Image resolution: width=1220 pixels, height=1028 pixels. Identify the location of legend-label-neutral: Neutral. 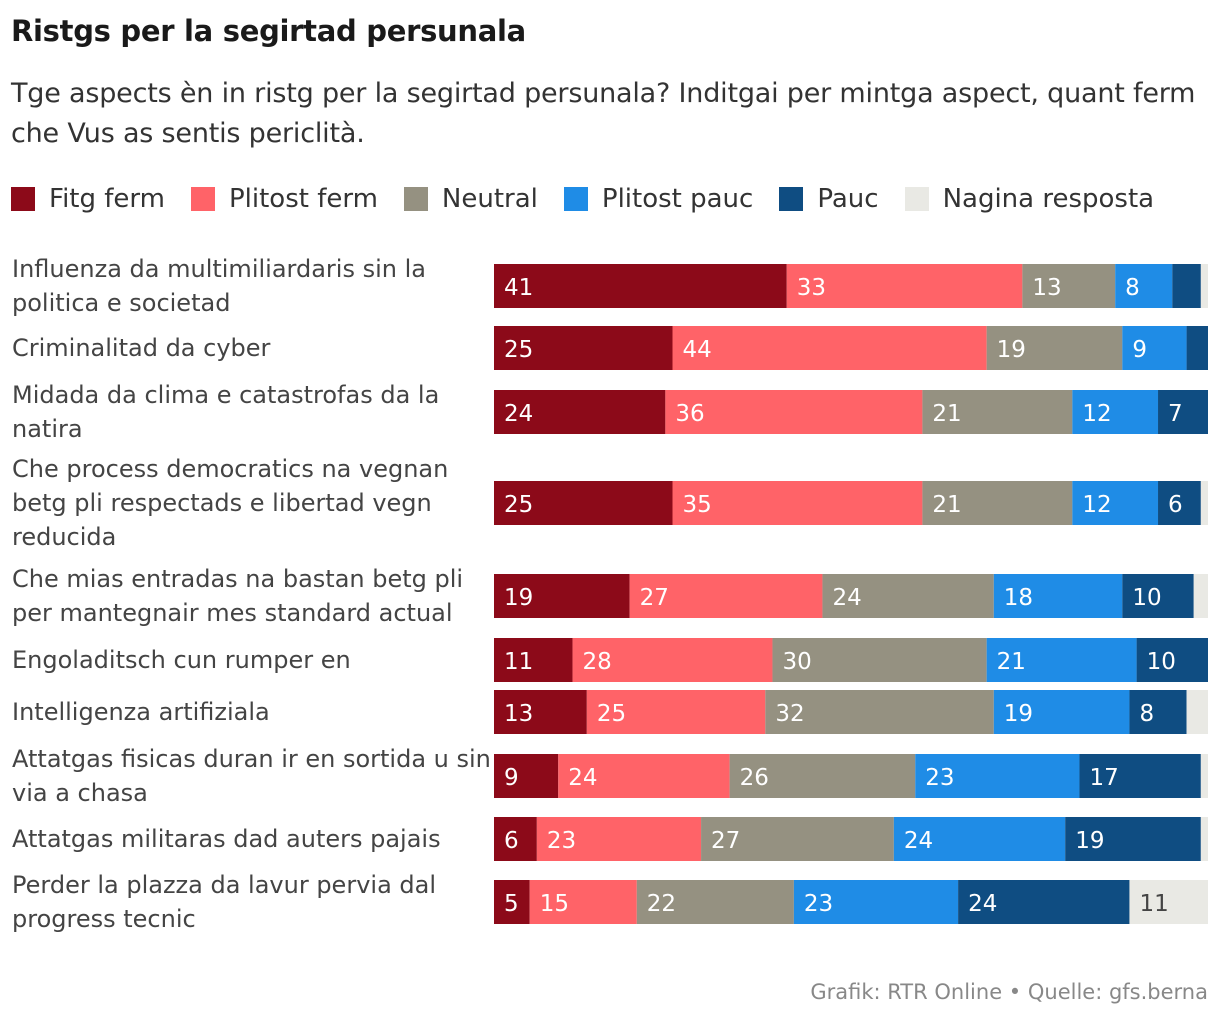
(489, 199).